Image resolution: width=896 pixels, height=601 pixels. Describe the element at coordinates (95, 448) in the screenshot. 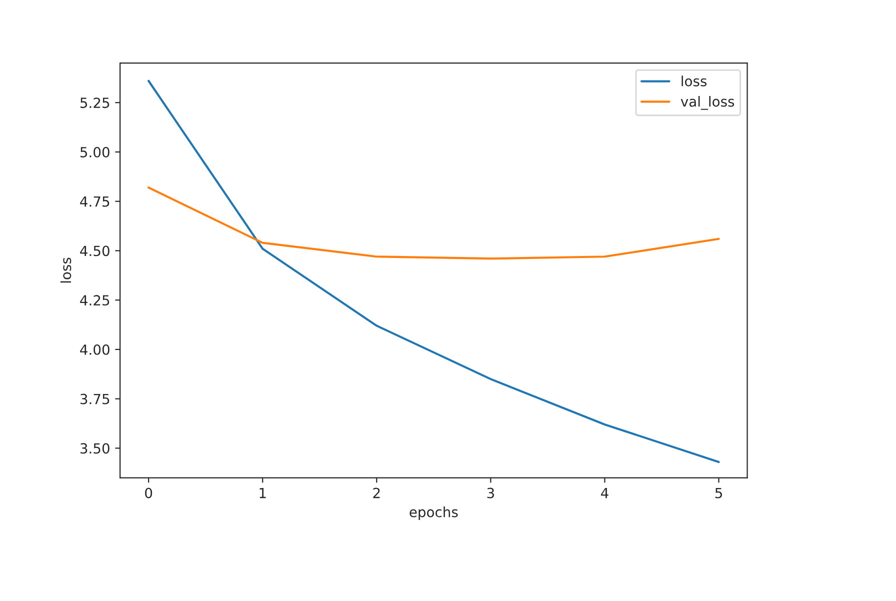

I see `y-tick-label: 3.50` at that location.